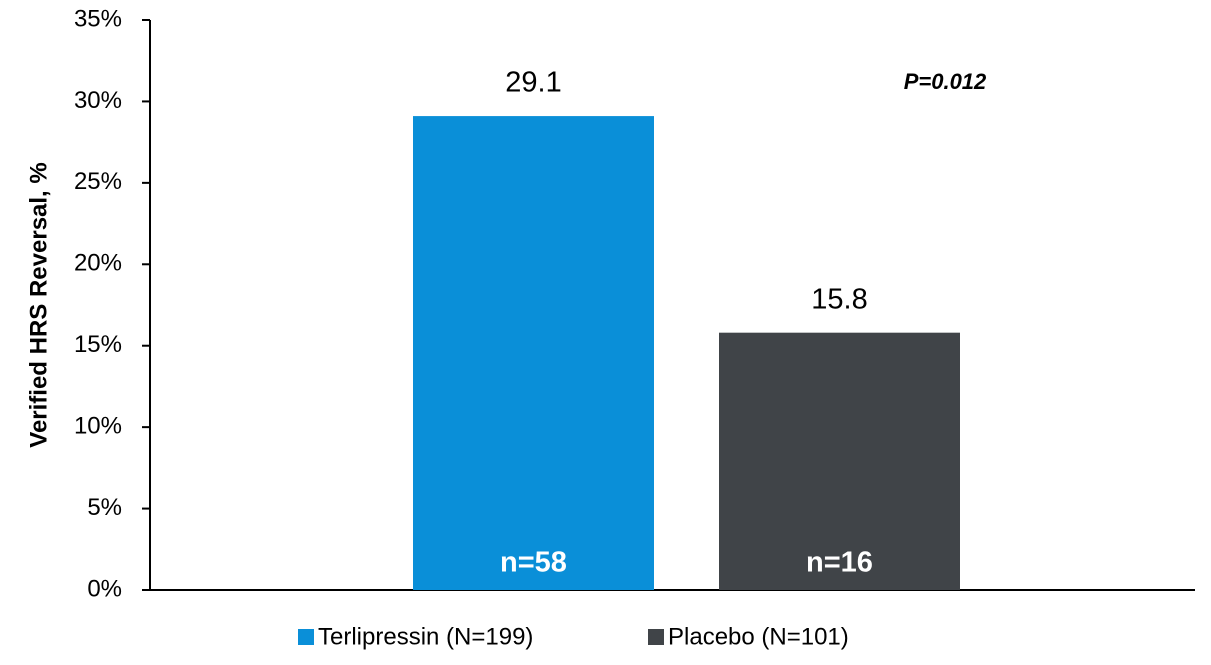 This screenshot has height=665, width=1211. Describe the element at coordinates (98, 263) in the screenshot. I see `y-tick-label: 20%` at that location.